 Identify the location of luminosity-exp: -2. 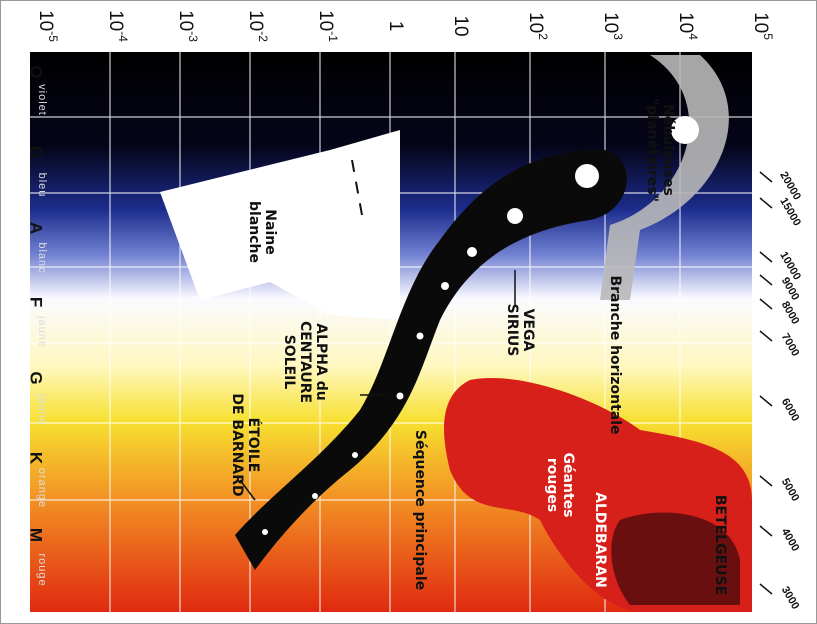
(263, 36).